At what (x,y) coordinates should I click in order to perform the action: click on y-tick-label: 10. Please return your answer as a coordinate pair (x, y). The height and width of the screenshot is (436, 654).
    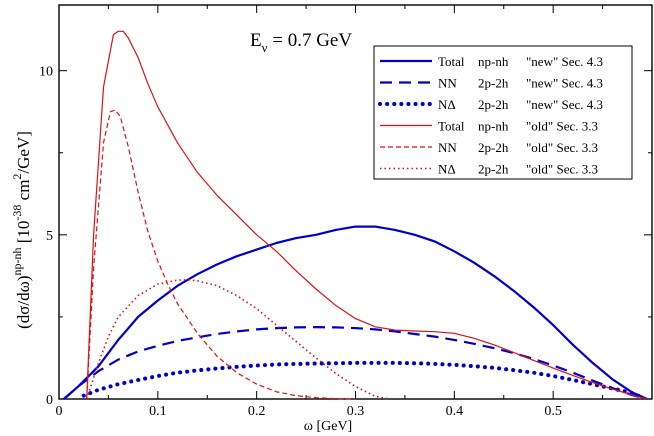
    Looking at the image, I should click on (46, 72).